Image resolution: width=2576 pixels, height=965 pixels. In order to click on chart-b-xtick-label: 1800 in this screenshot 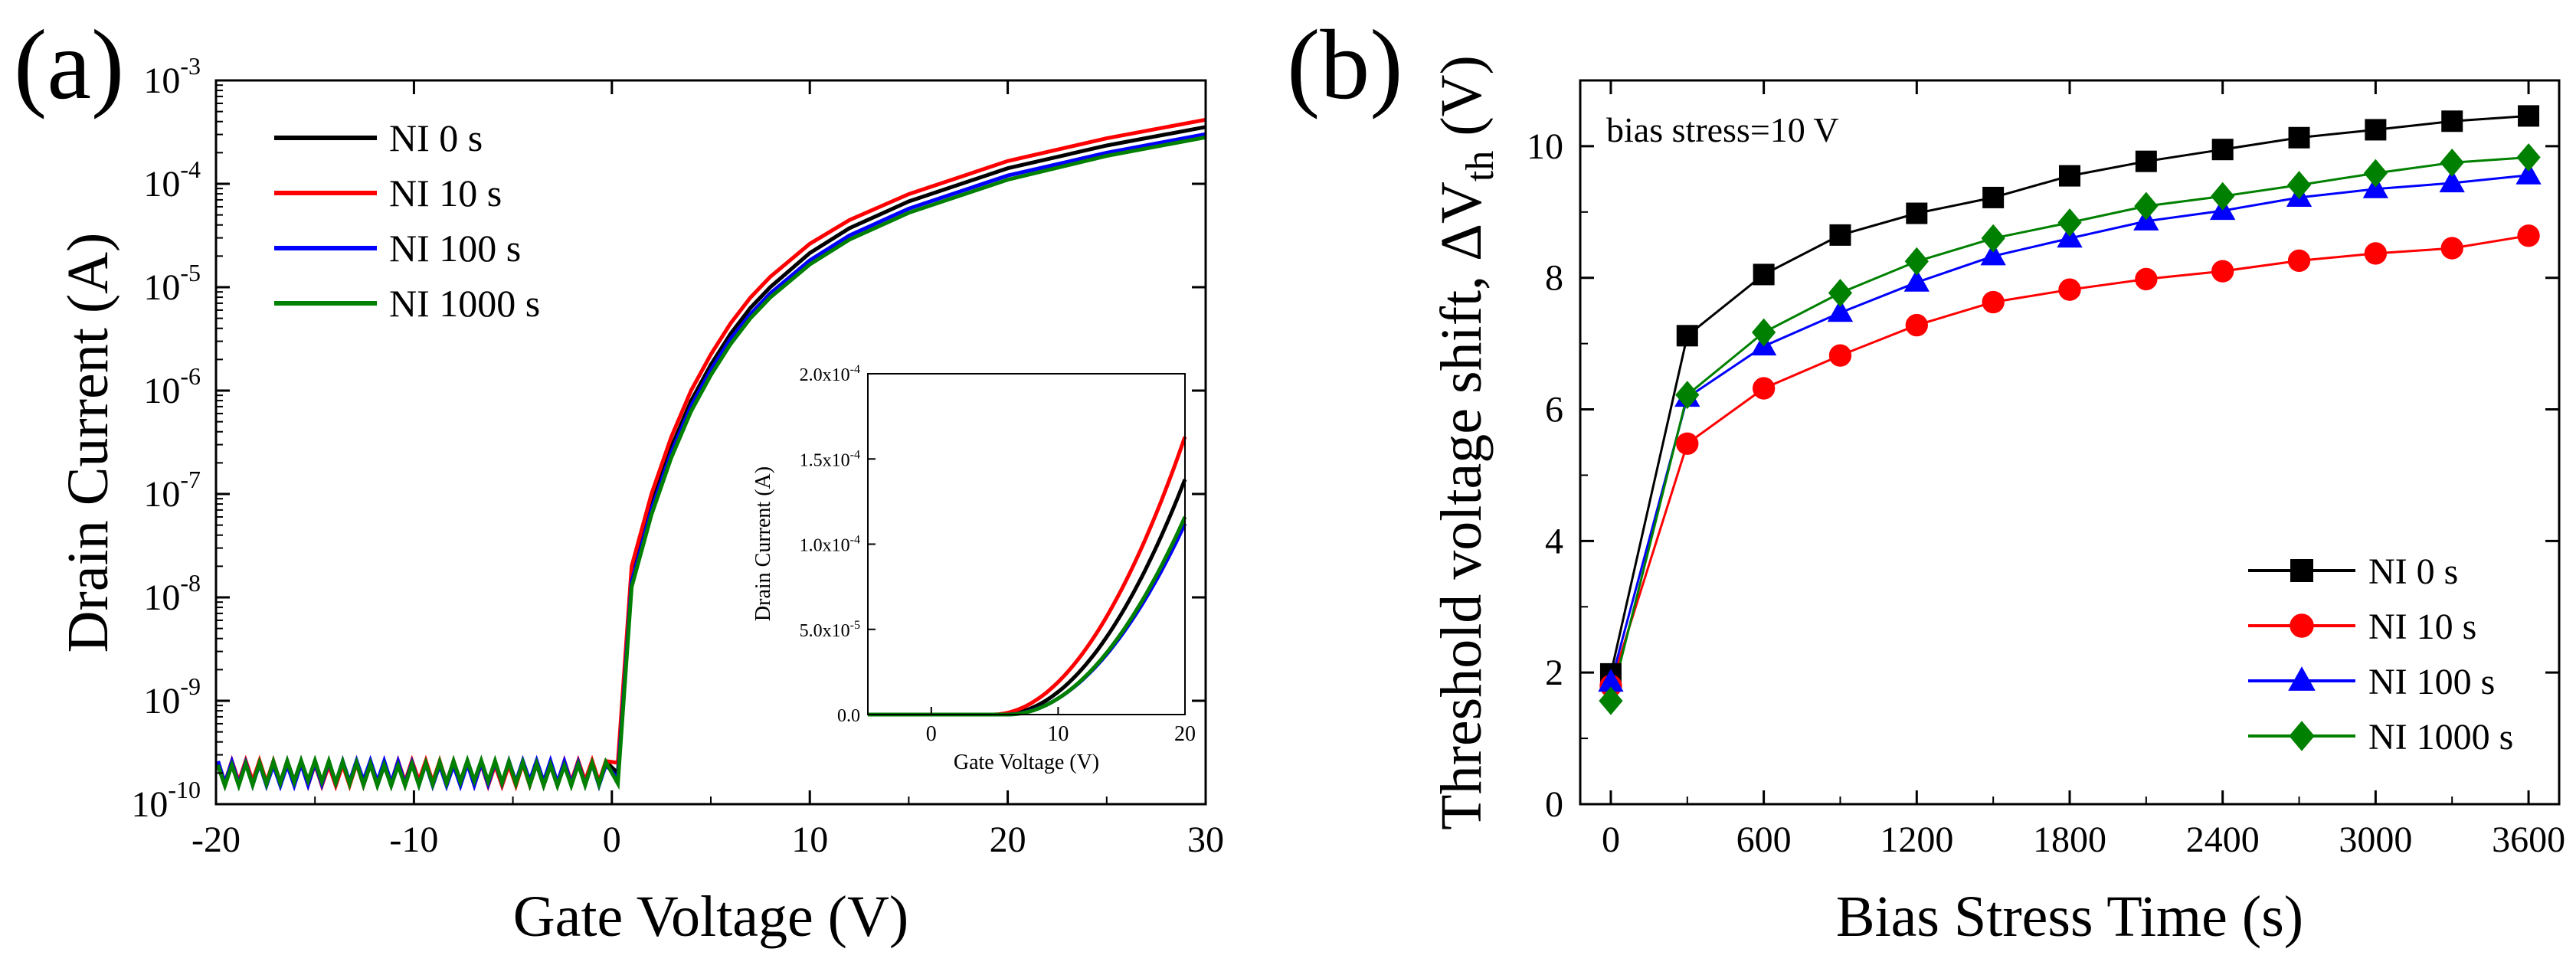, I will do `click(2069, 839)`.